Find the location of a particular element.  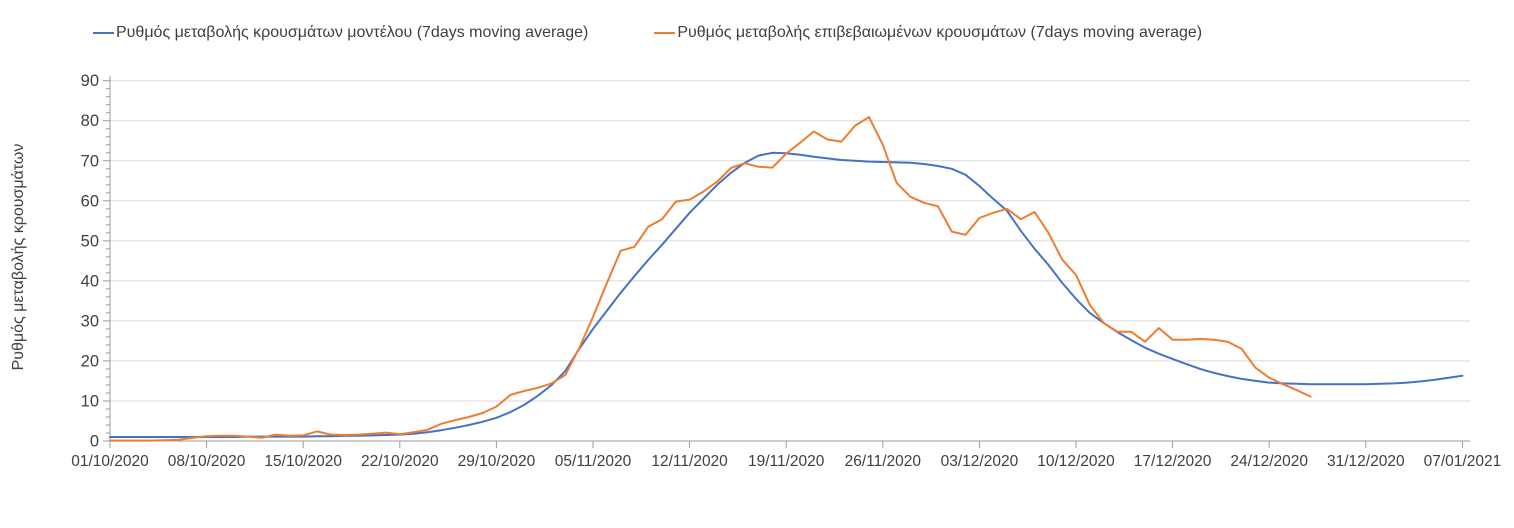

y-tick-label: 40 is located at coordinates (90, 281).